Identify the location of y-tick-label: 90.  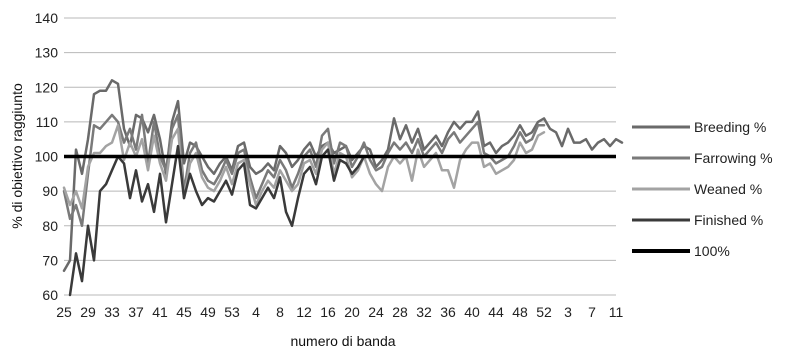
(50, 191).